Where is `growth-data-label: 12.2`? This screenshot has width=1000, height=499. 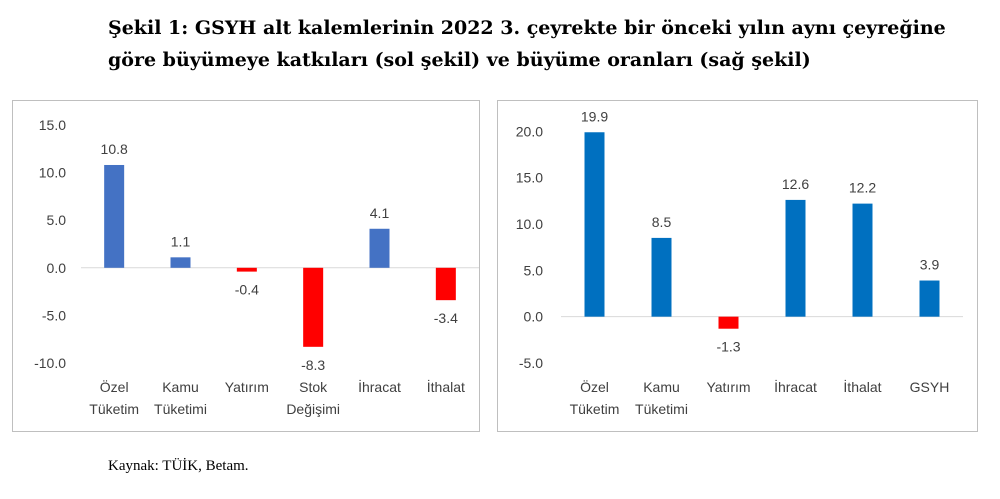 growth-data-label: 12.2 is located at coordinates (862, 188).